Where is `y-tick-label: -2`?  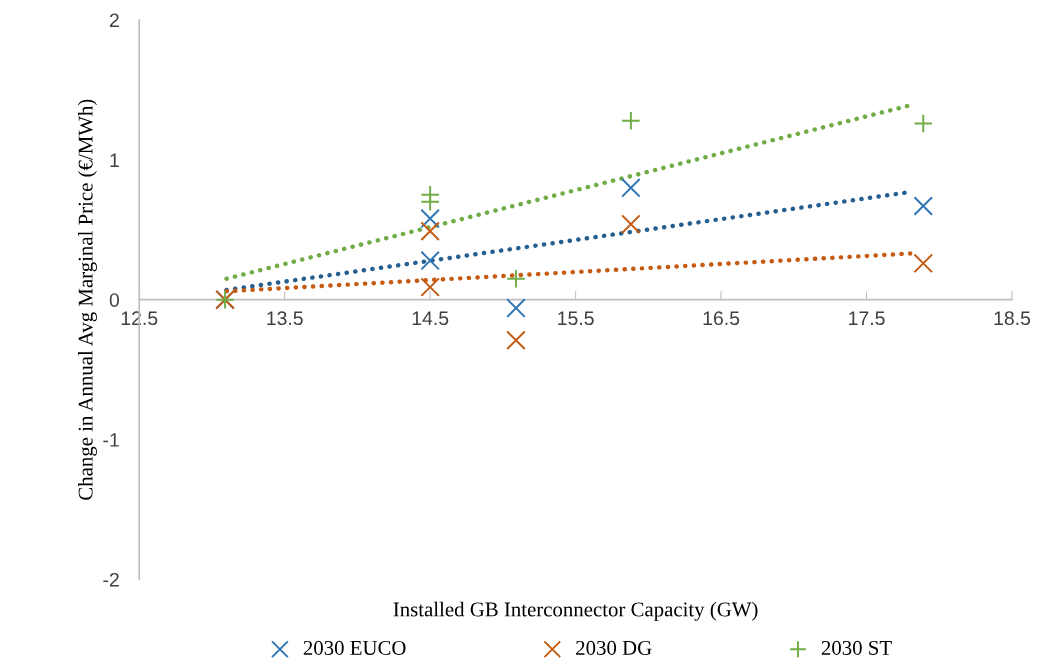
y-tick-label: -2 is located at coordinates (111, 579).